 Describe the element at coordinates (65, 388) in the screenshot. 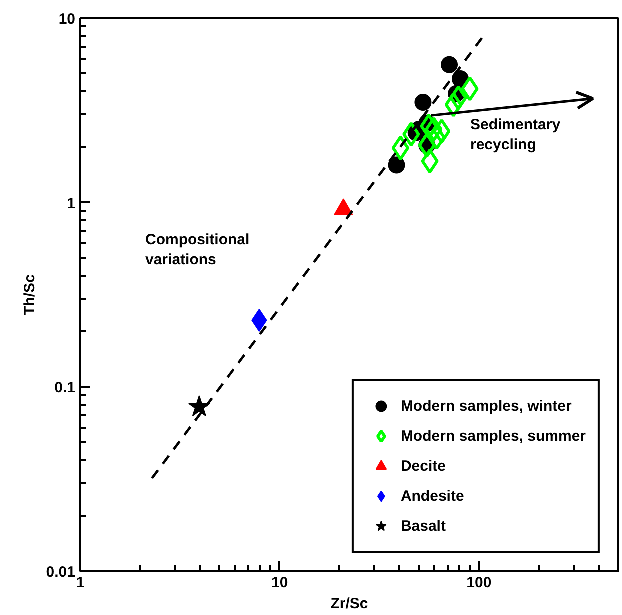

I see `y-tick-label: 0.1` at that location.